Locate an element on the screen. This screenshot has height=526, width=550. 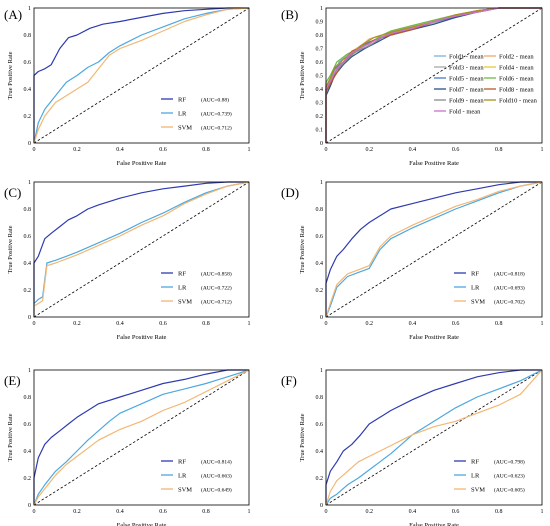
legend-auc: (AUC=0.88) is located at coordinates (215, 100).